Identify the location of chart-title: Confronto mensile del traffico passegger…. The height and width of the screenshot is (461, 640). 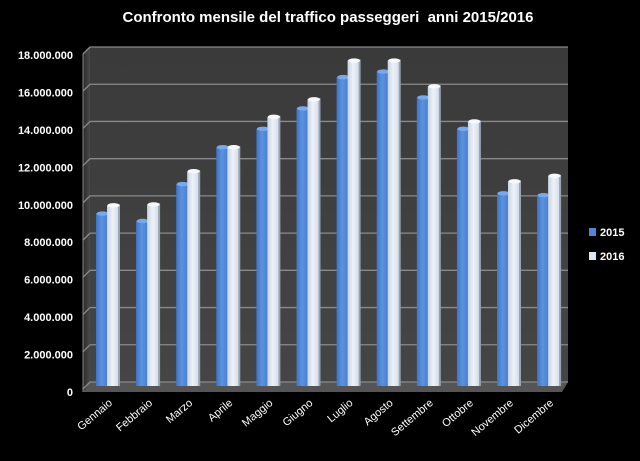
(328, 17).